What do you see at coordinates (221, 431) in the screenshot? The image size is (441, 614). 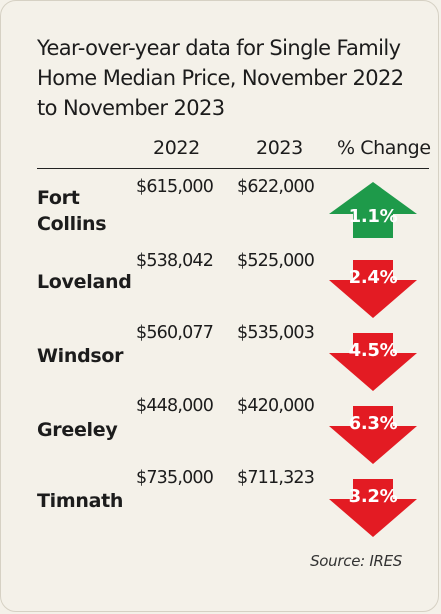 I see `table-row: Greeley $448,000 $420,000 6.3%` at bounding box center [221, 431].